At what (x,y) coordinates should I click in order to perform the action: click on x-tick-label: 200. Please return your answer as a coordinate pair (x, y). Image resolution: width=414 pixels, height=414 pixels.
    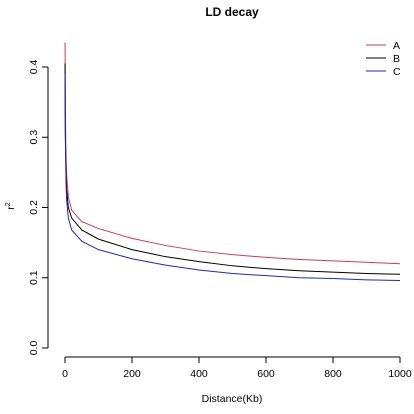
    Looking at the image, I should click on (132, 374).